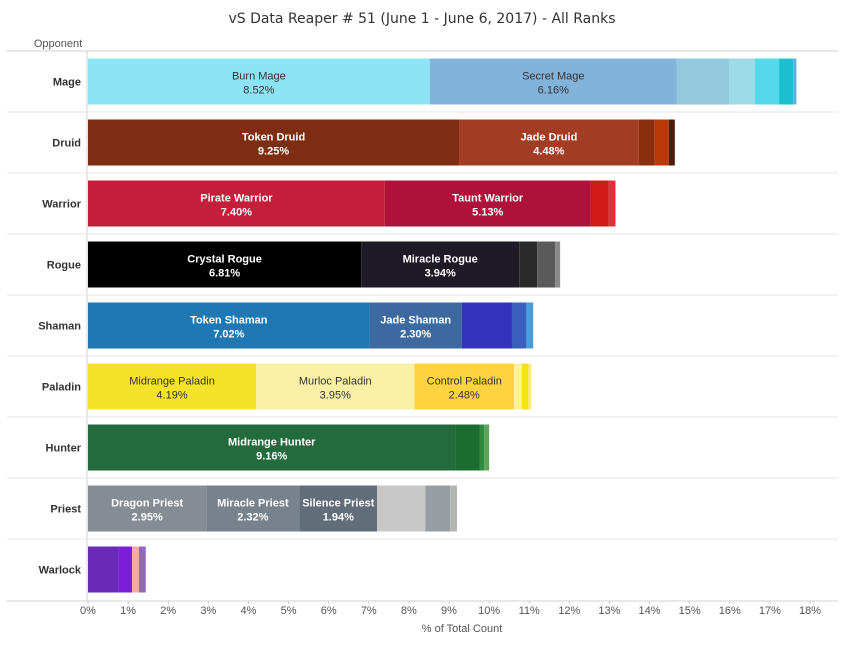  What do you see at coordinates (59, 327) in the screenshot?
I see `y-tick-label: Shaman` at bounding box center [59, 327].